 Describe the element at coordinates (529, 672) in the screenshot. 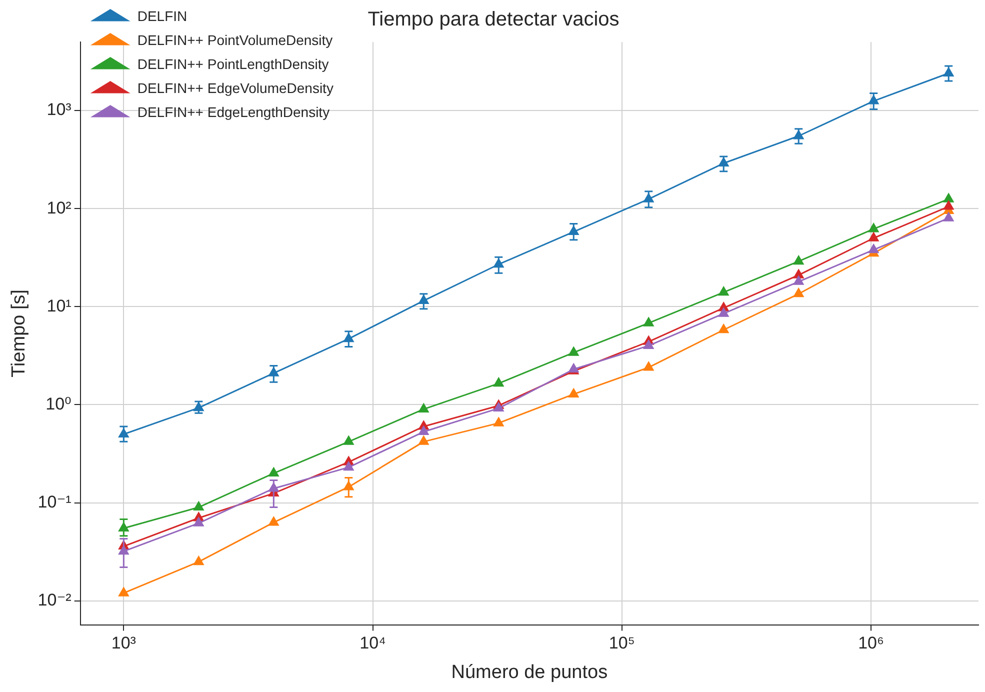

I see `x-axis-title: Número de puntos` at that location.